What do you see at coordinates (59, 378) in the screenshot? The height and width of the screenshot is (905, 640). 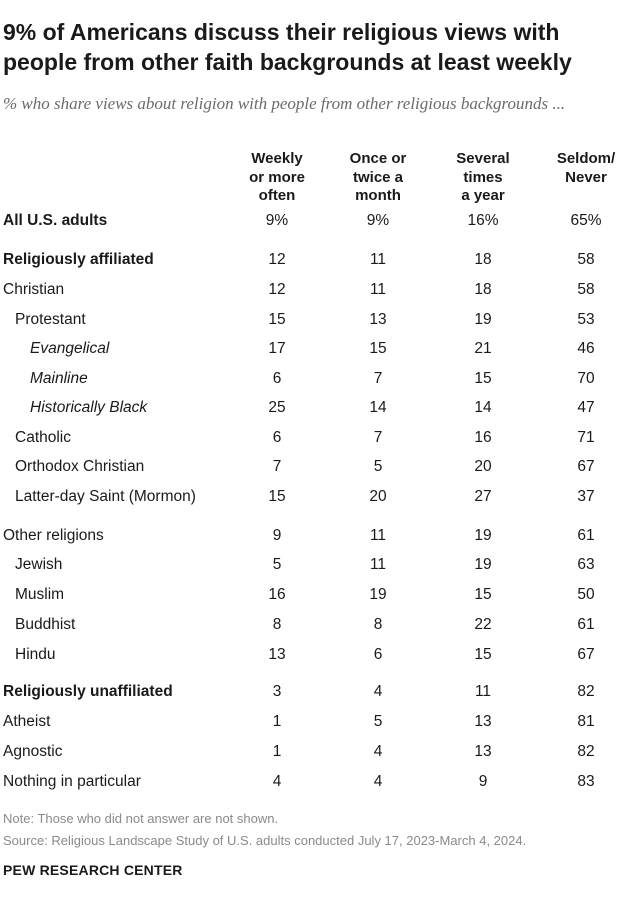 I see `row-label: Mainline` at bounding box center [59, 378].